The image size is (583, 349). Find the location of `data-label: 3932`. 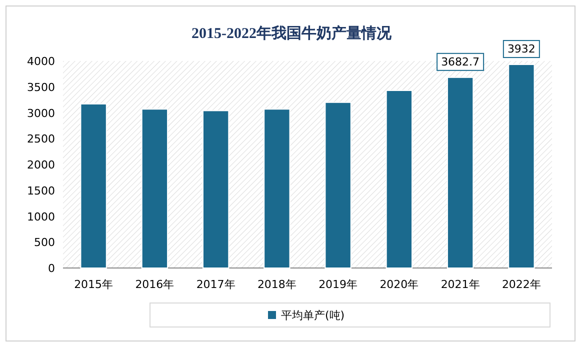

data-label: 3932 is located at coordinates (521, 49).